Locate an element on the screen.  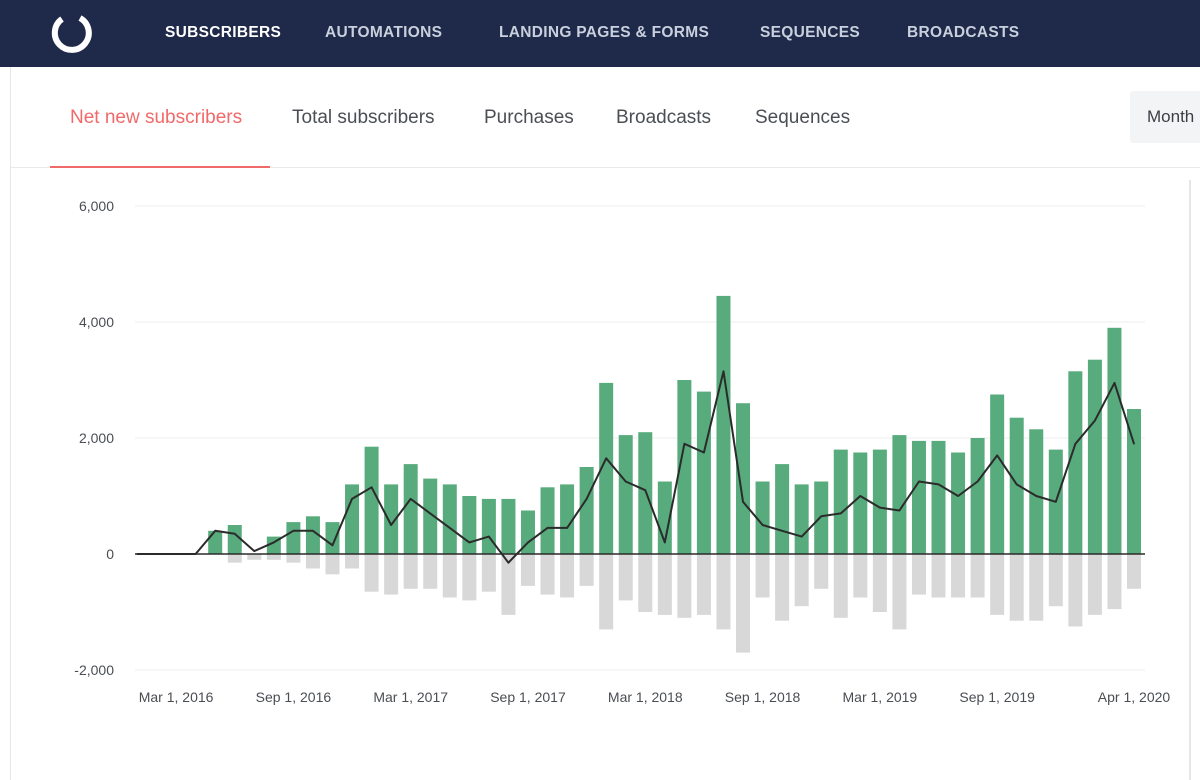
y-tick-label: -2,000 is located at coordinates (94, 670).